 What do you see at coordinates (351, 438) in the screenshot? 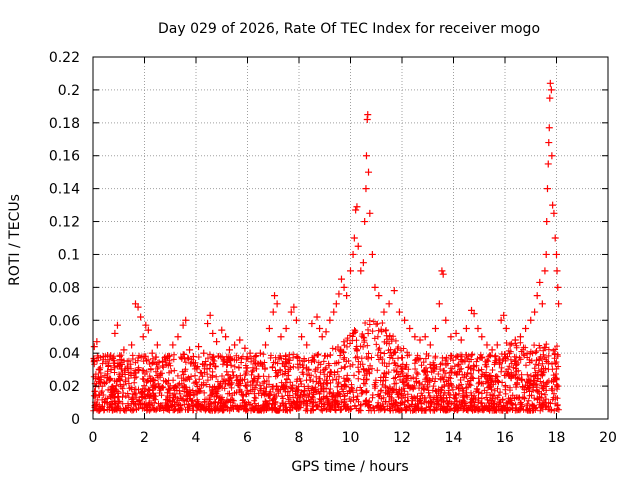
I see `x-tick-label: 10` at bounding box center [351, 438].